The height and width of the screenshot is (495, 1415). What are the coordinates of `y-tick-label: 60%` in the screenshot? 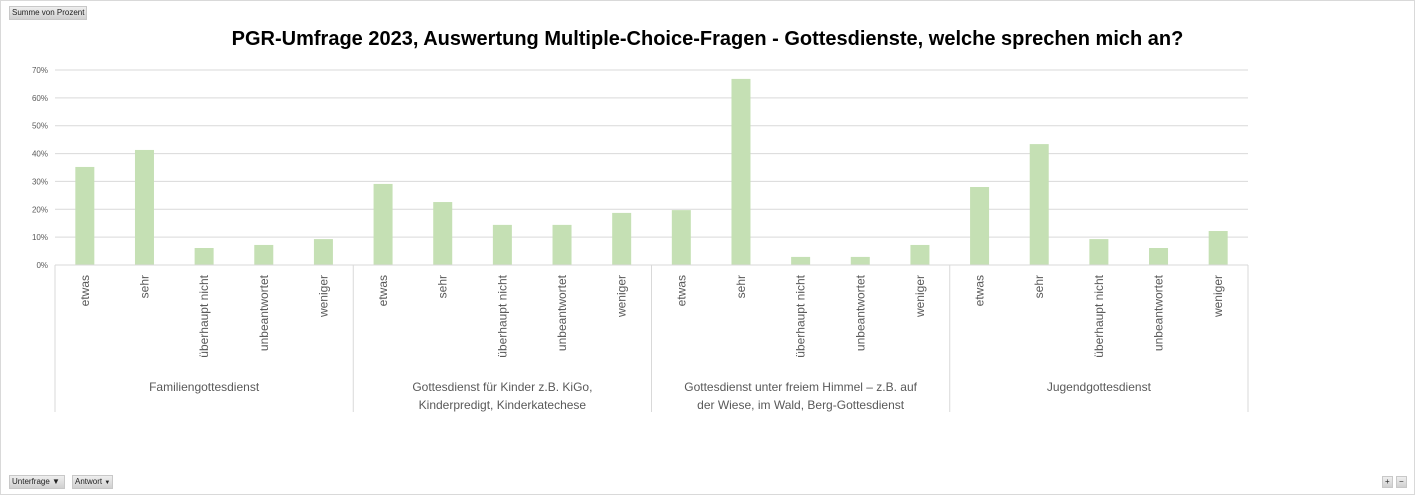 It's located at (40, 98).